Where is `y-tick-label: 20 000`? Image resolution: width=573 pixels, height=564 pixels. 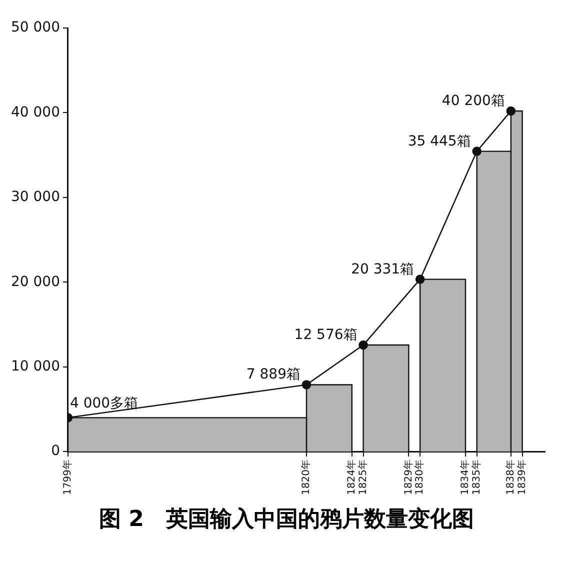
y-tick-label: 20 000 is located at coordinates (35, 282).